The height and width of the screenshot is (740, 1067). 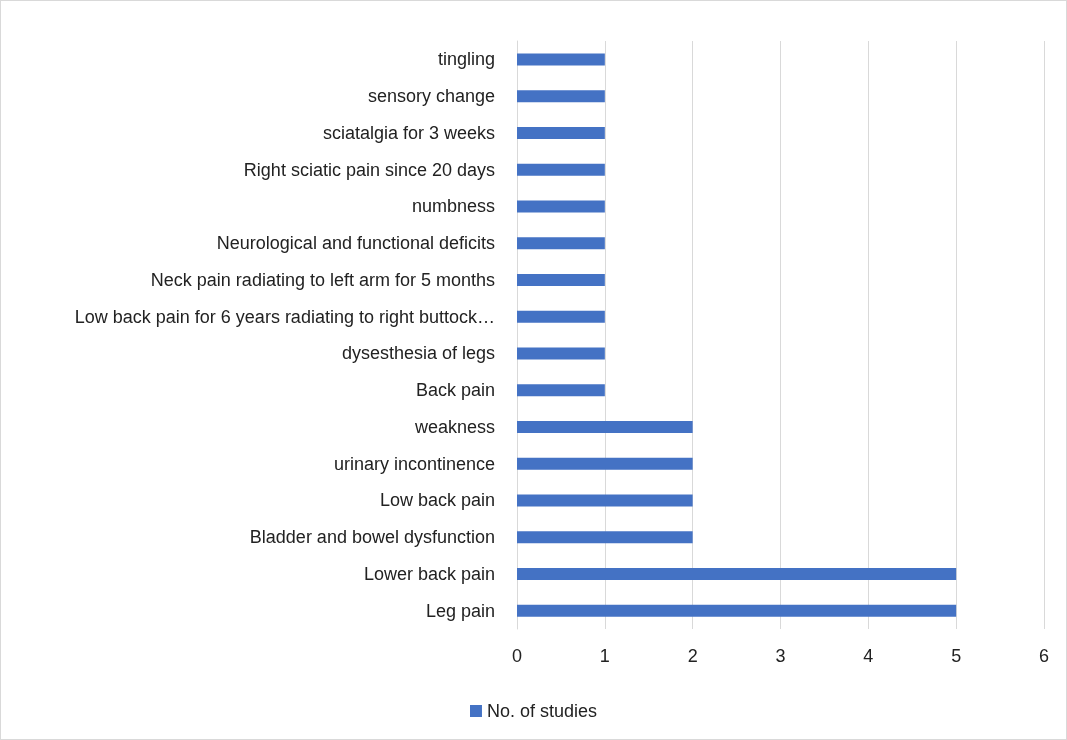 What do you see at coordinates (437, 500) in the screenshot?
I see `y-tick-label: Low back pain` at bounding box center [437, 500].